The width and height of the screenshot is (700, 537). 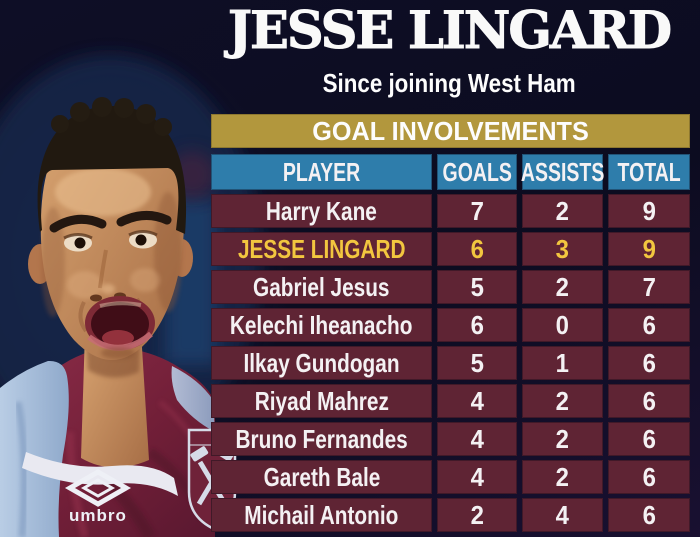 I want to click on player-name-cell: Gareth Bale, so click(x=321, y=477).